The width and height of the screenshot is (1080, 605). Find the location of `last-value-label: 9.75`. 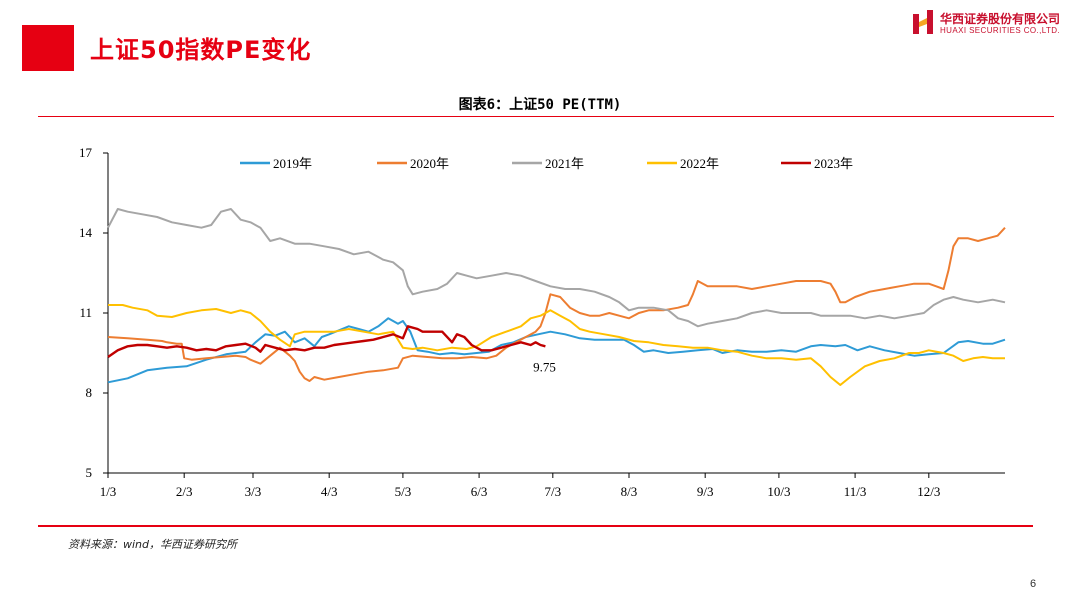

last-value-label: 9.75 is located at coordinates (544, 366).